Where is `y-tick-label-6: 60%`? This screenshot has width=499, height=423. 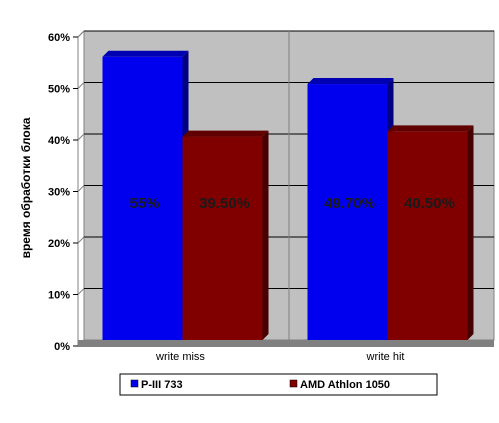
y-tick-label-6: 60% is located at coordinates (59, 38).